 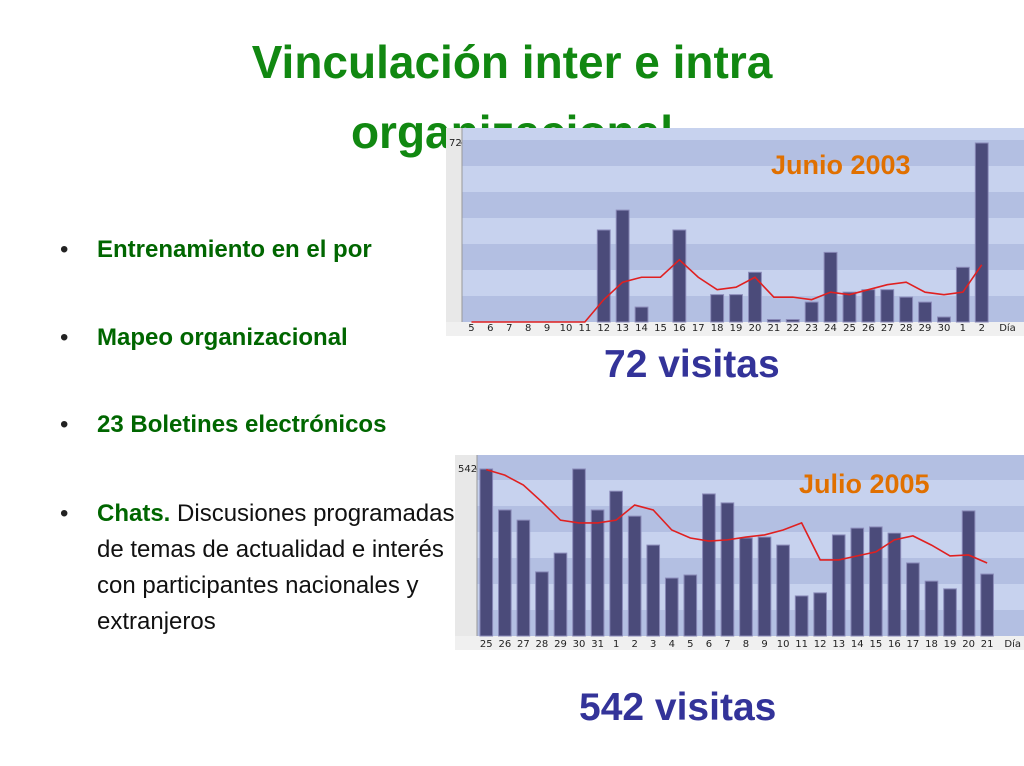 I want to click on x-tick-label: 29, so click(x=925, y=328).